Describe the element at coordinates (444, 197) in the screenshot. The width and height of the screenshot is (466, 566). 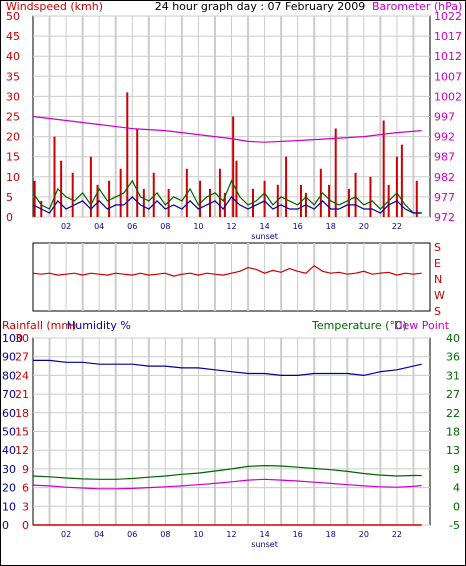
I see `barometer-tick-label: 977` at that location.